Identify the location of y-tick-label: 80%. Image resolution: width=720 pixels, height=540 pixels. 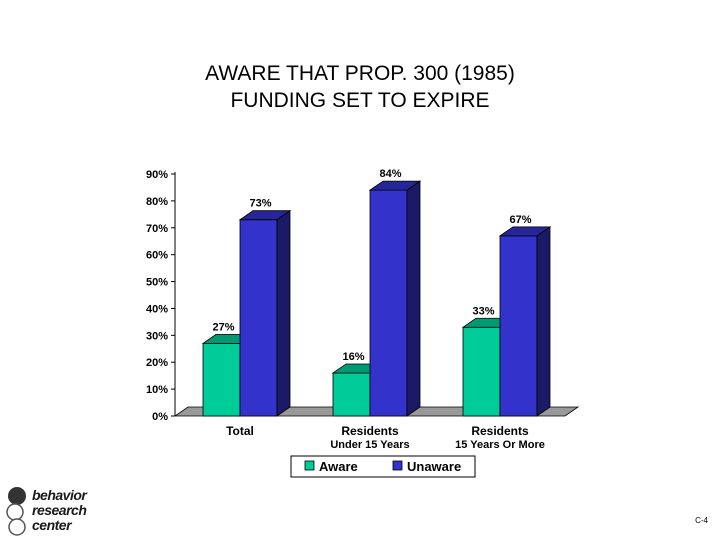
(157, 202).